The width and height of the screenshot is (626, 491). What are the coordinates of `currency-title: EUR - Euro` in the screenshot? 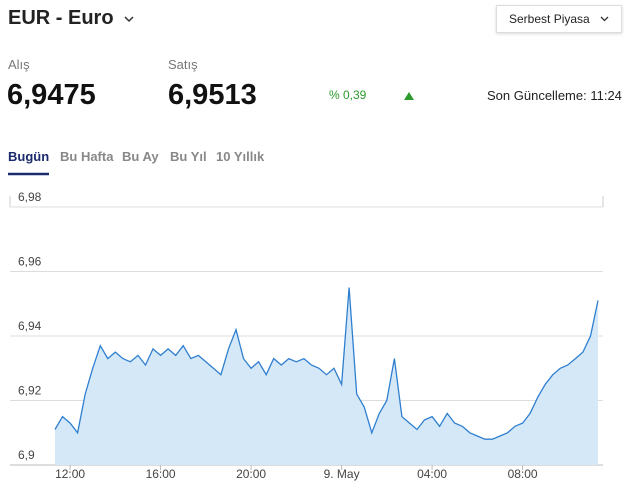 It's located at (61, 18).